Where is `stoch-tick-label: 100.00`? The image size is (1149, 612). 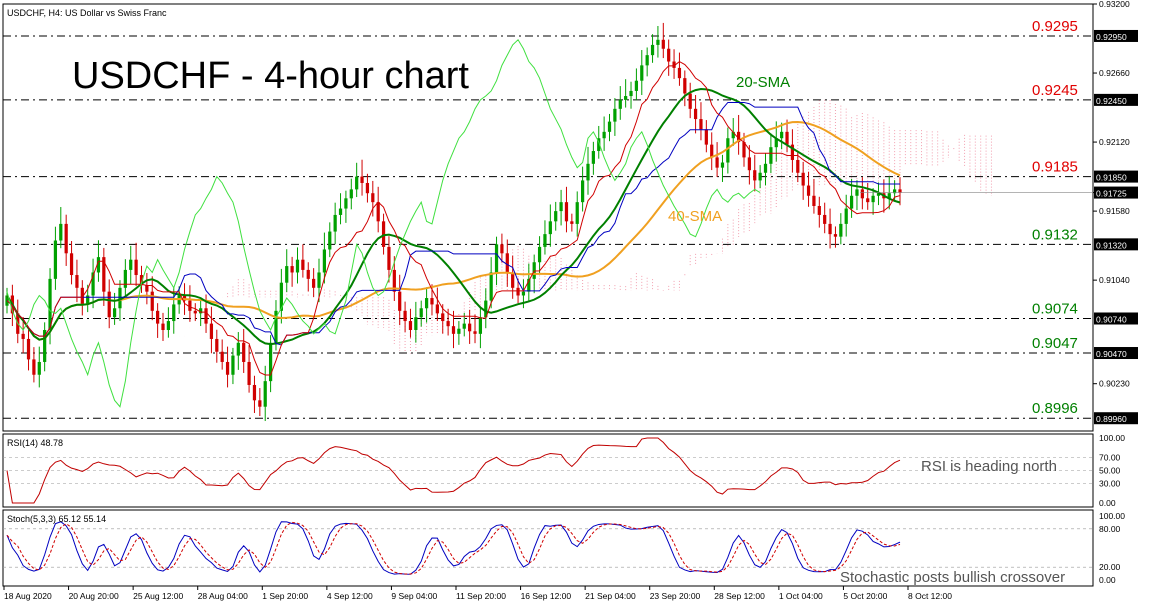 stoch-tick-label: 100.00 is located at coordinates (1112, 516).